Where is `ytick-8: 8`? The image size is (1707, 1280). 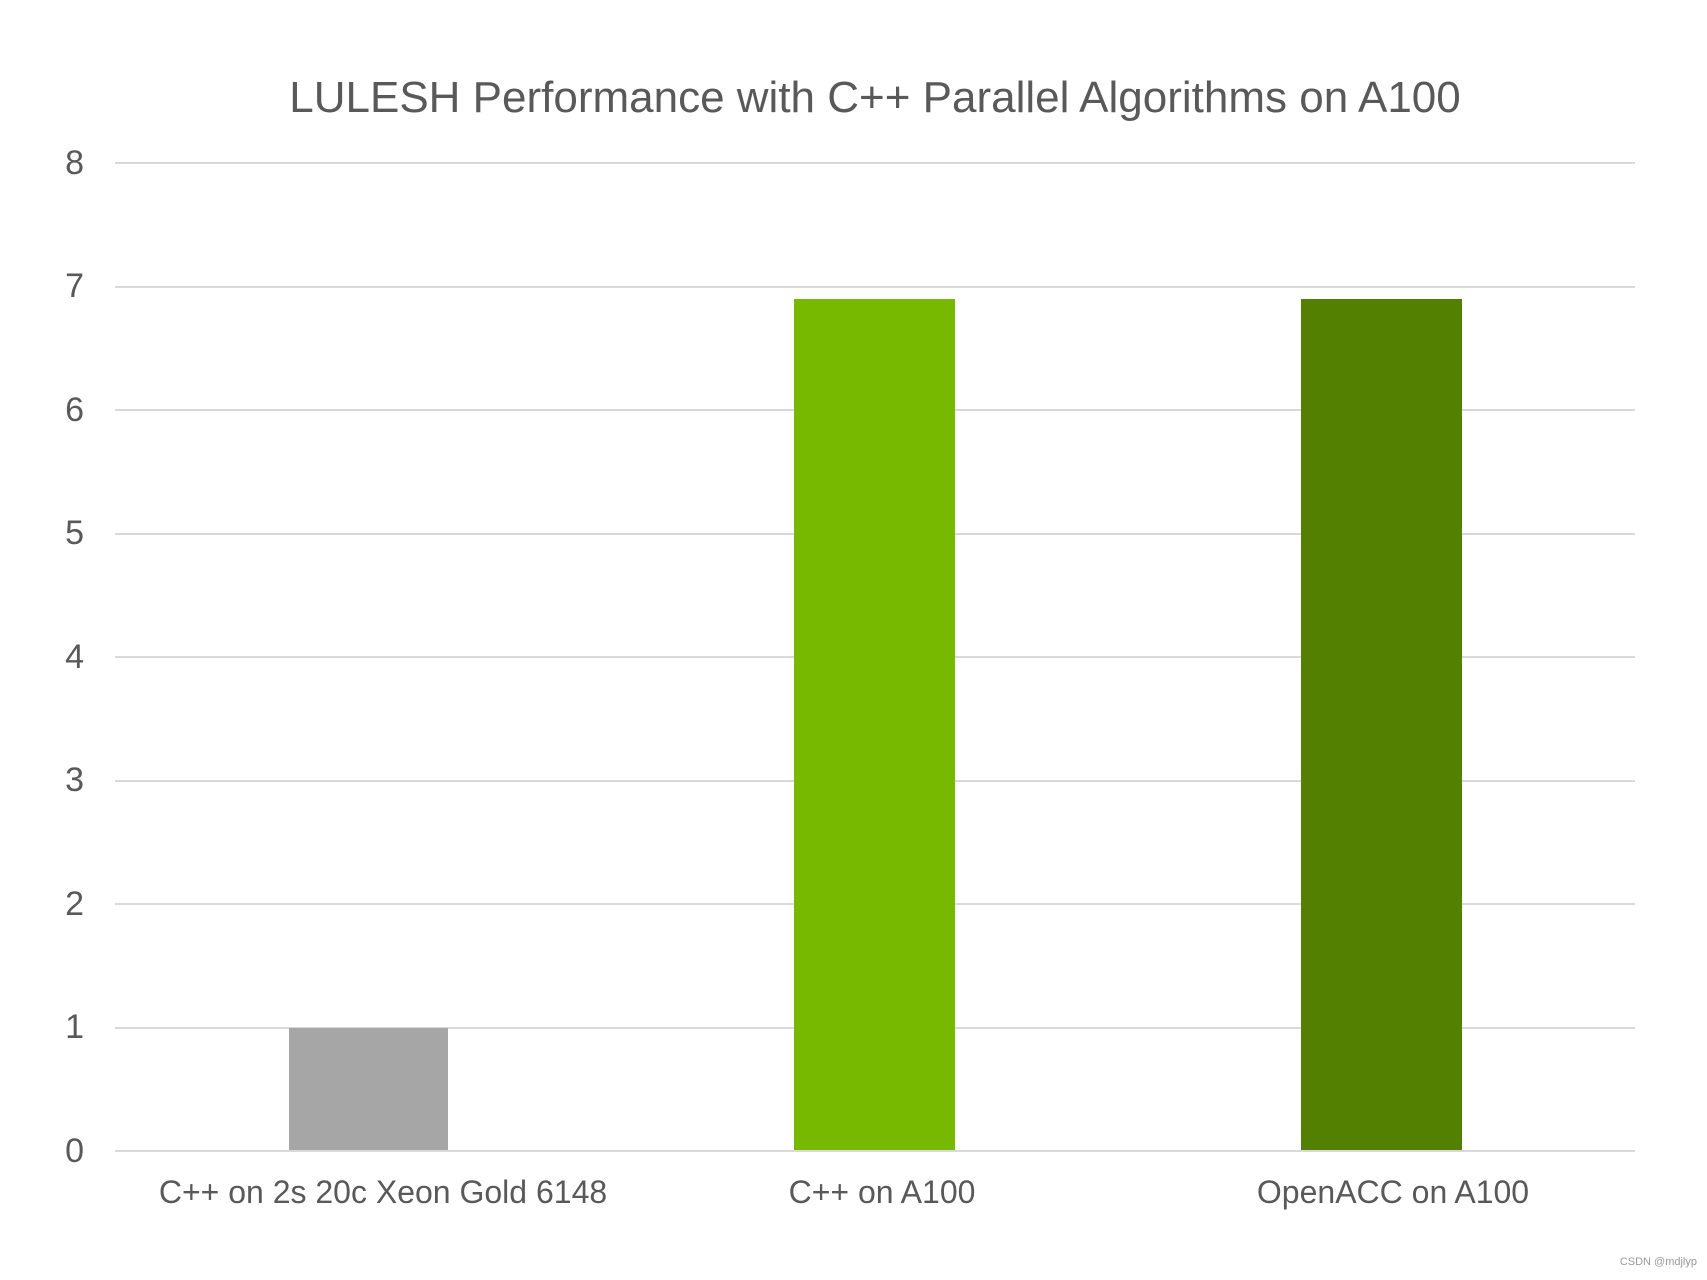 ytick-8: 8 is located at coordinates (74, 163).